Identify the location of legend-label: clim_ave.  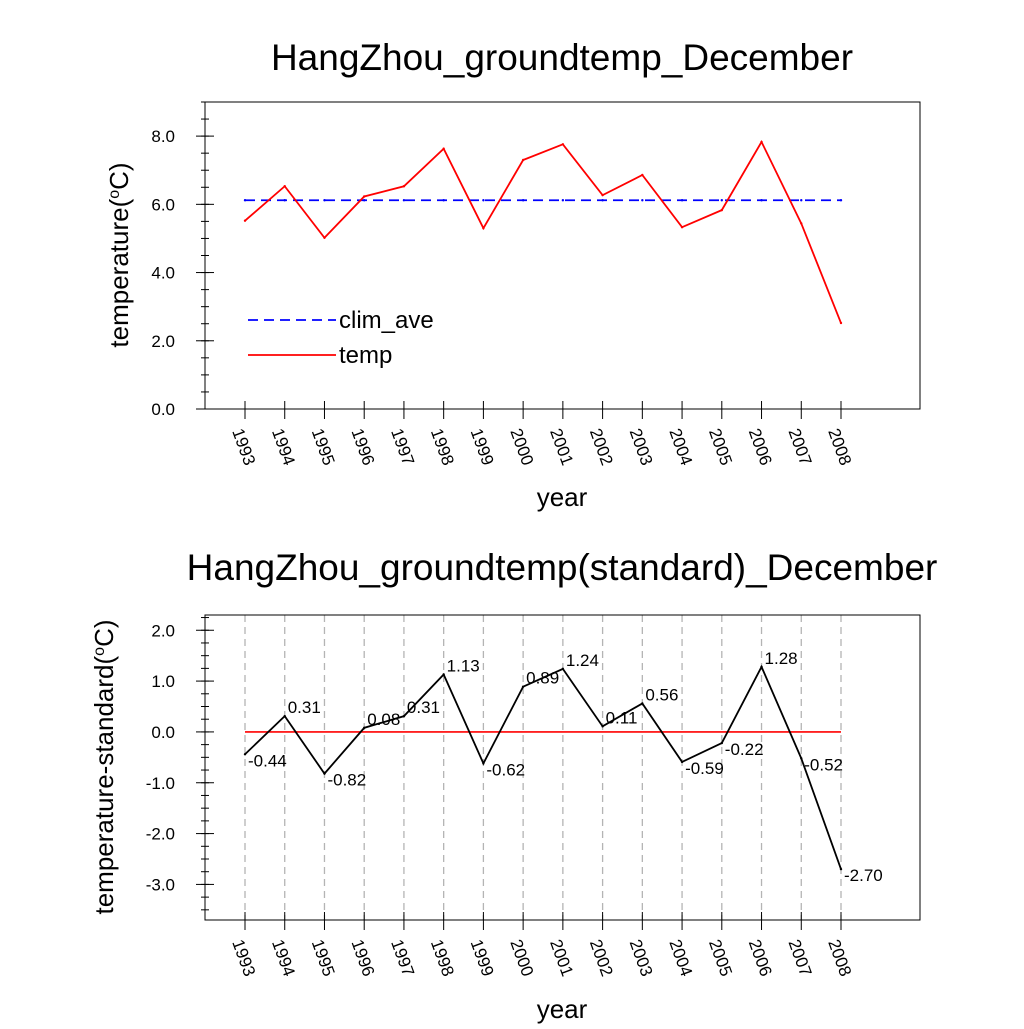
(386, 320).